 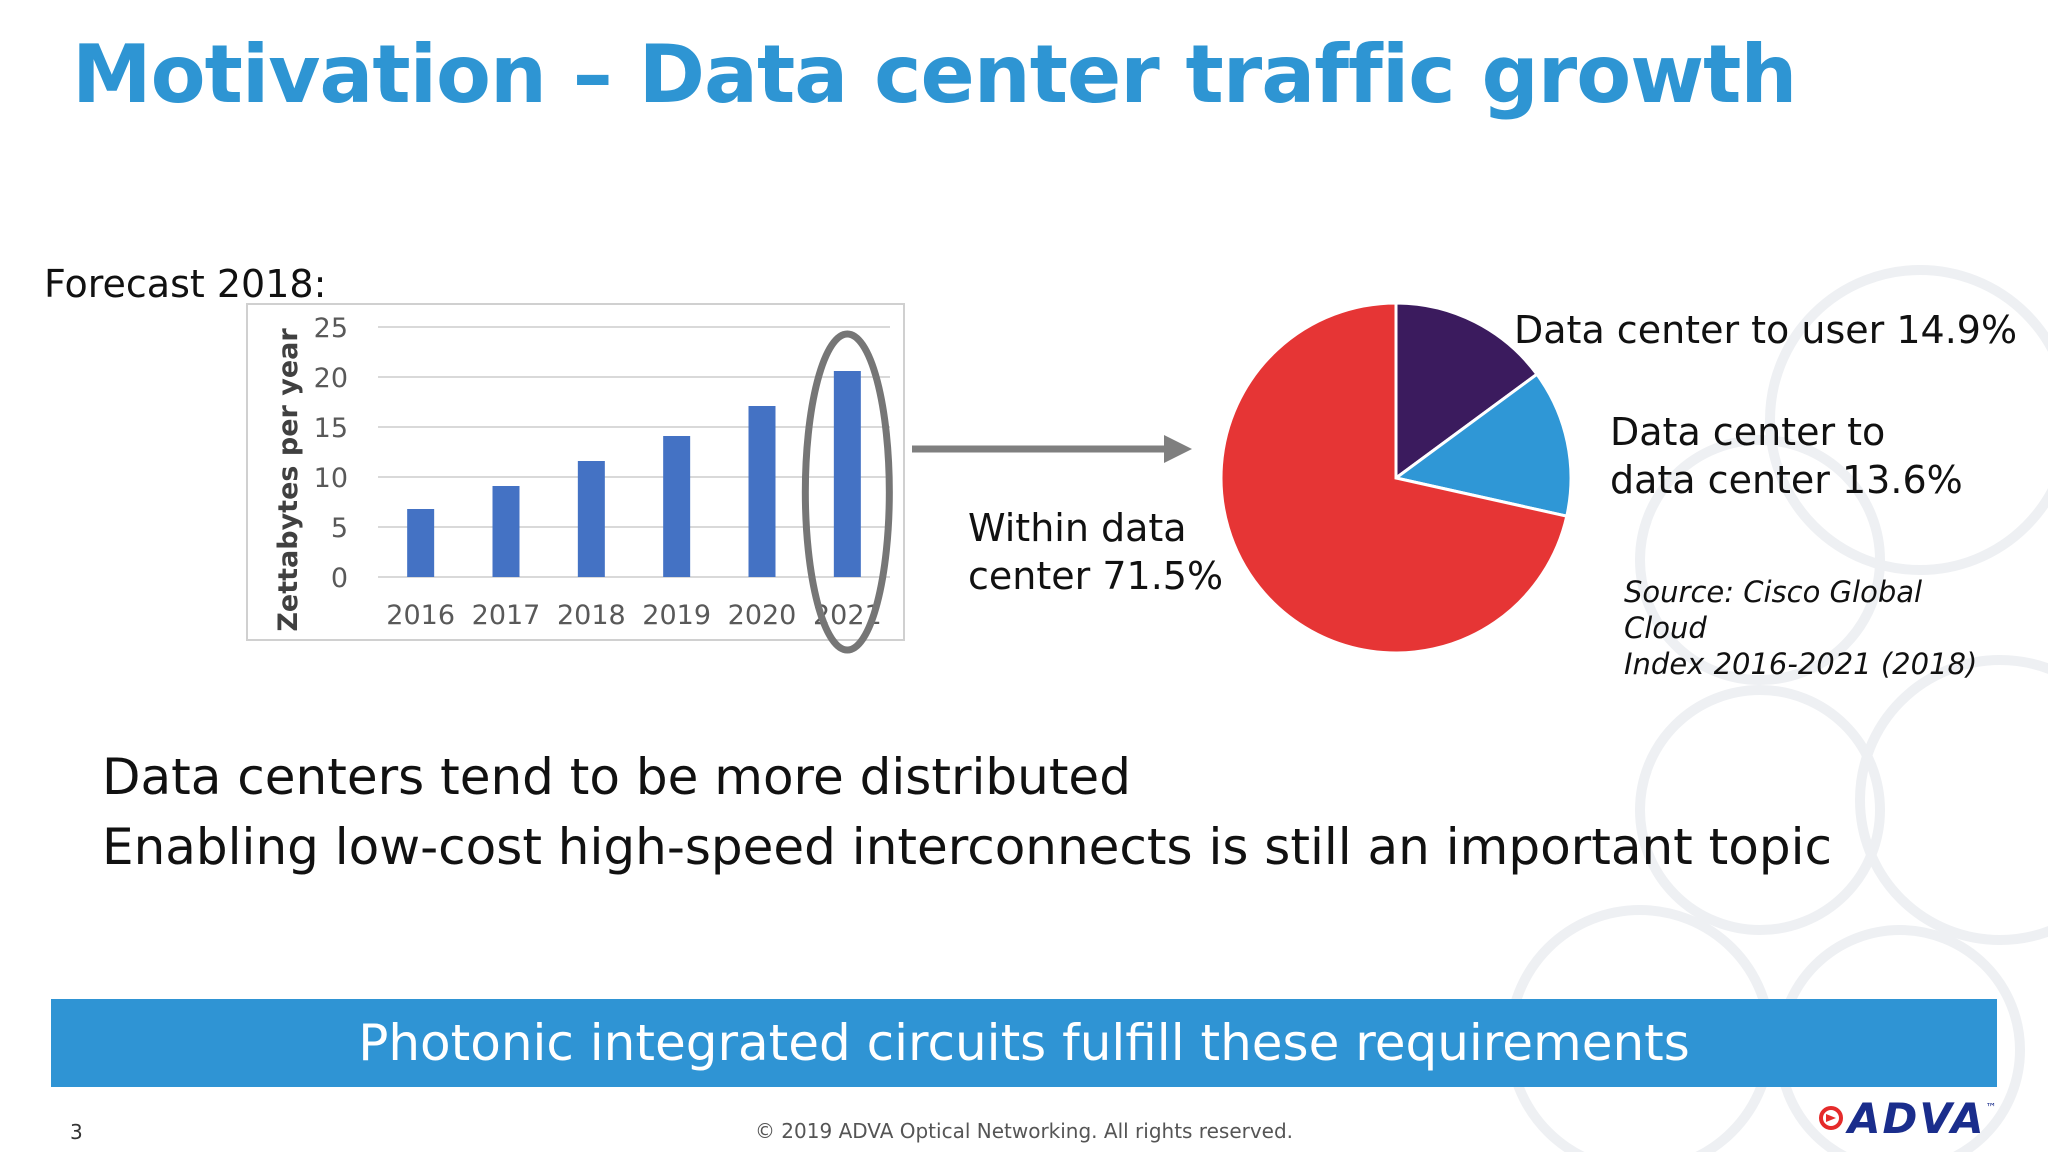 What do you see at coordinates (185, 284) in the screenshot?
I see `forecast-label: Forecast 2018:` at bounding box center [185, 284].